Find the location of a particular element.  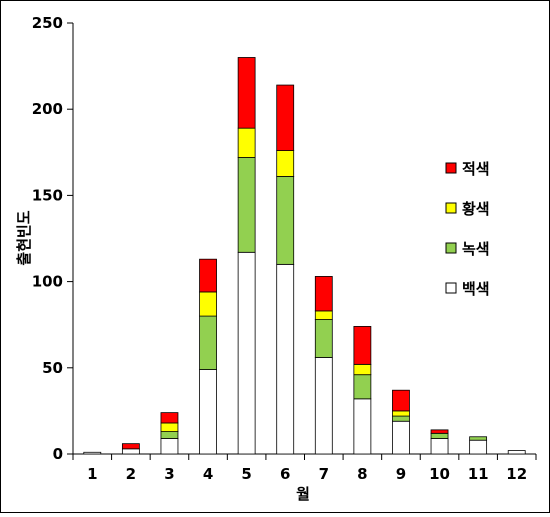

bar-segment-9-적색 is located at coordinates (401, 400).